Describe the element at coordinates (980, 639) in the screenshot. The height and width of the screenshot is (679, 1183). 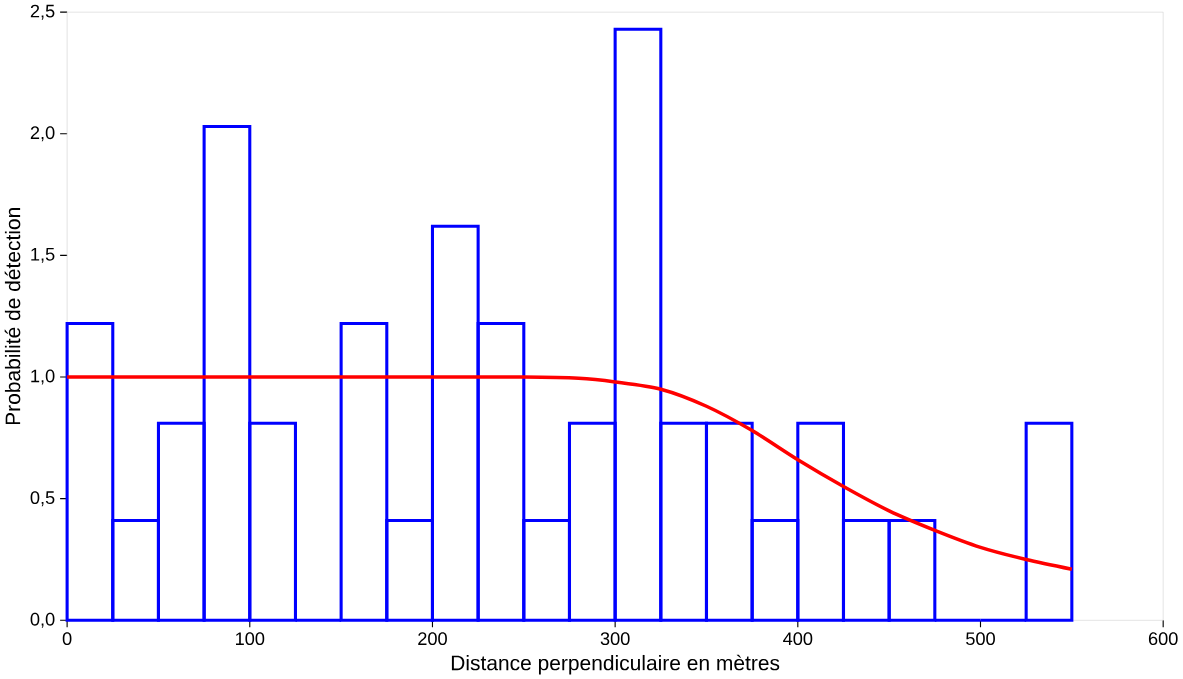
I see `x-tick-label: 500` at that location.